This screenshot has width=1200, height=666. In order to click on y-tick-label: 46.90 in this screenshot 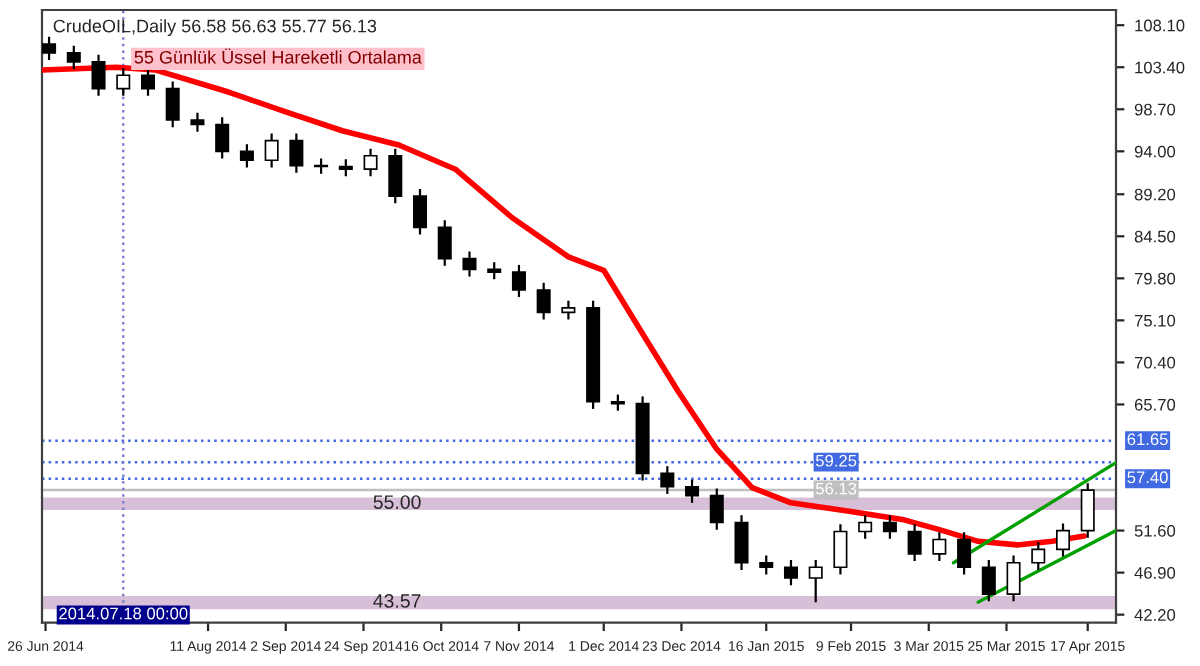, I will do `click(1155, 573)`.